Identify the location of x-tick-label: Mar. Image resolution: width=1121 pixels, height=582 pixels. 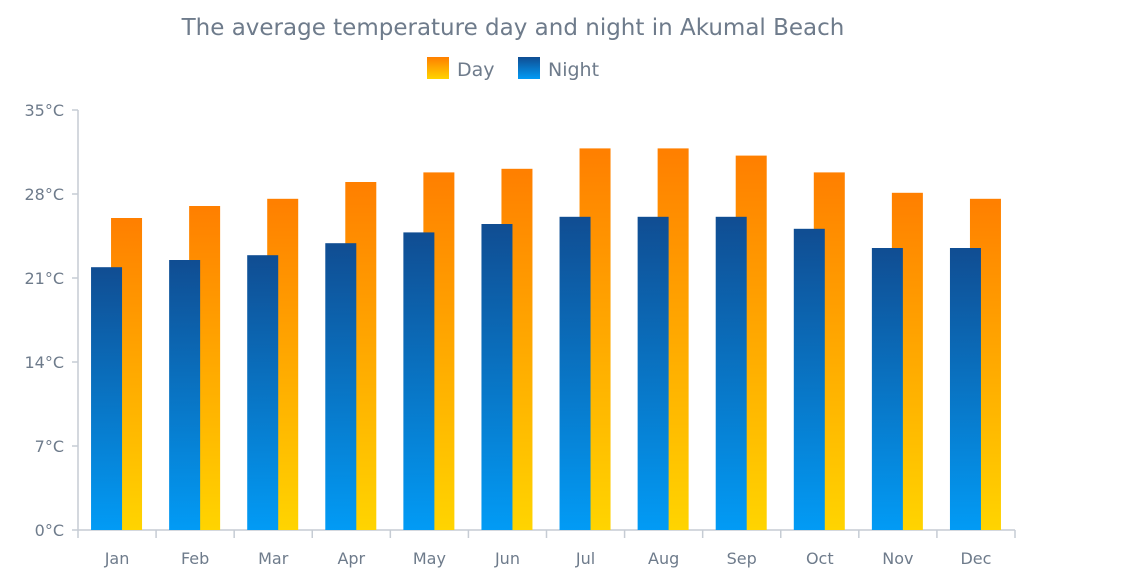
(273, 558).